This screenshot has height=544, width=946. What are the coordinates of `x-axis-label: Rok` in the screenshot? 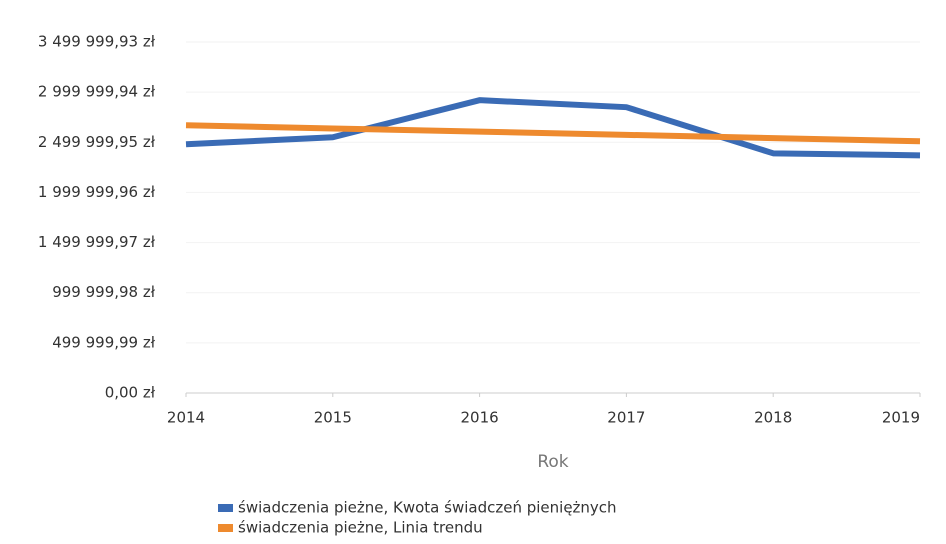 It's located at (552, 462).